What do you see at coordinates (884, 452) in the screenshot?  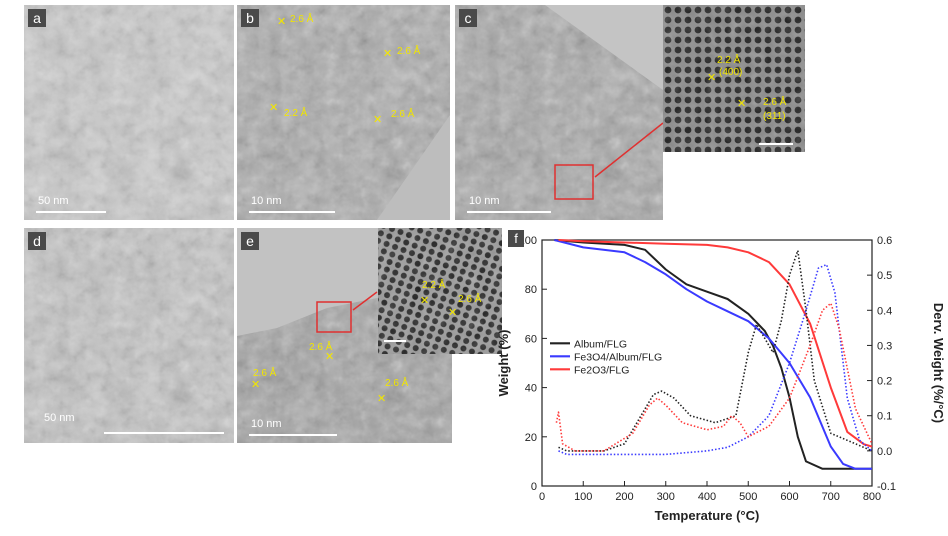 I see `y2-tick-label: 0.0` at bounding box center [884, 452].